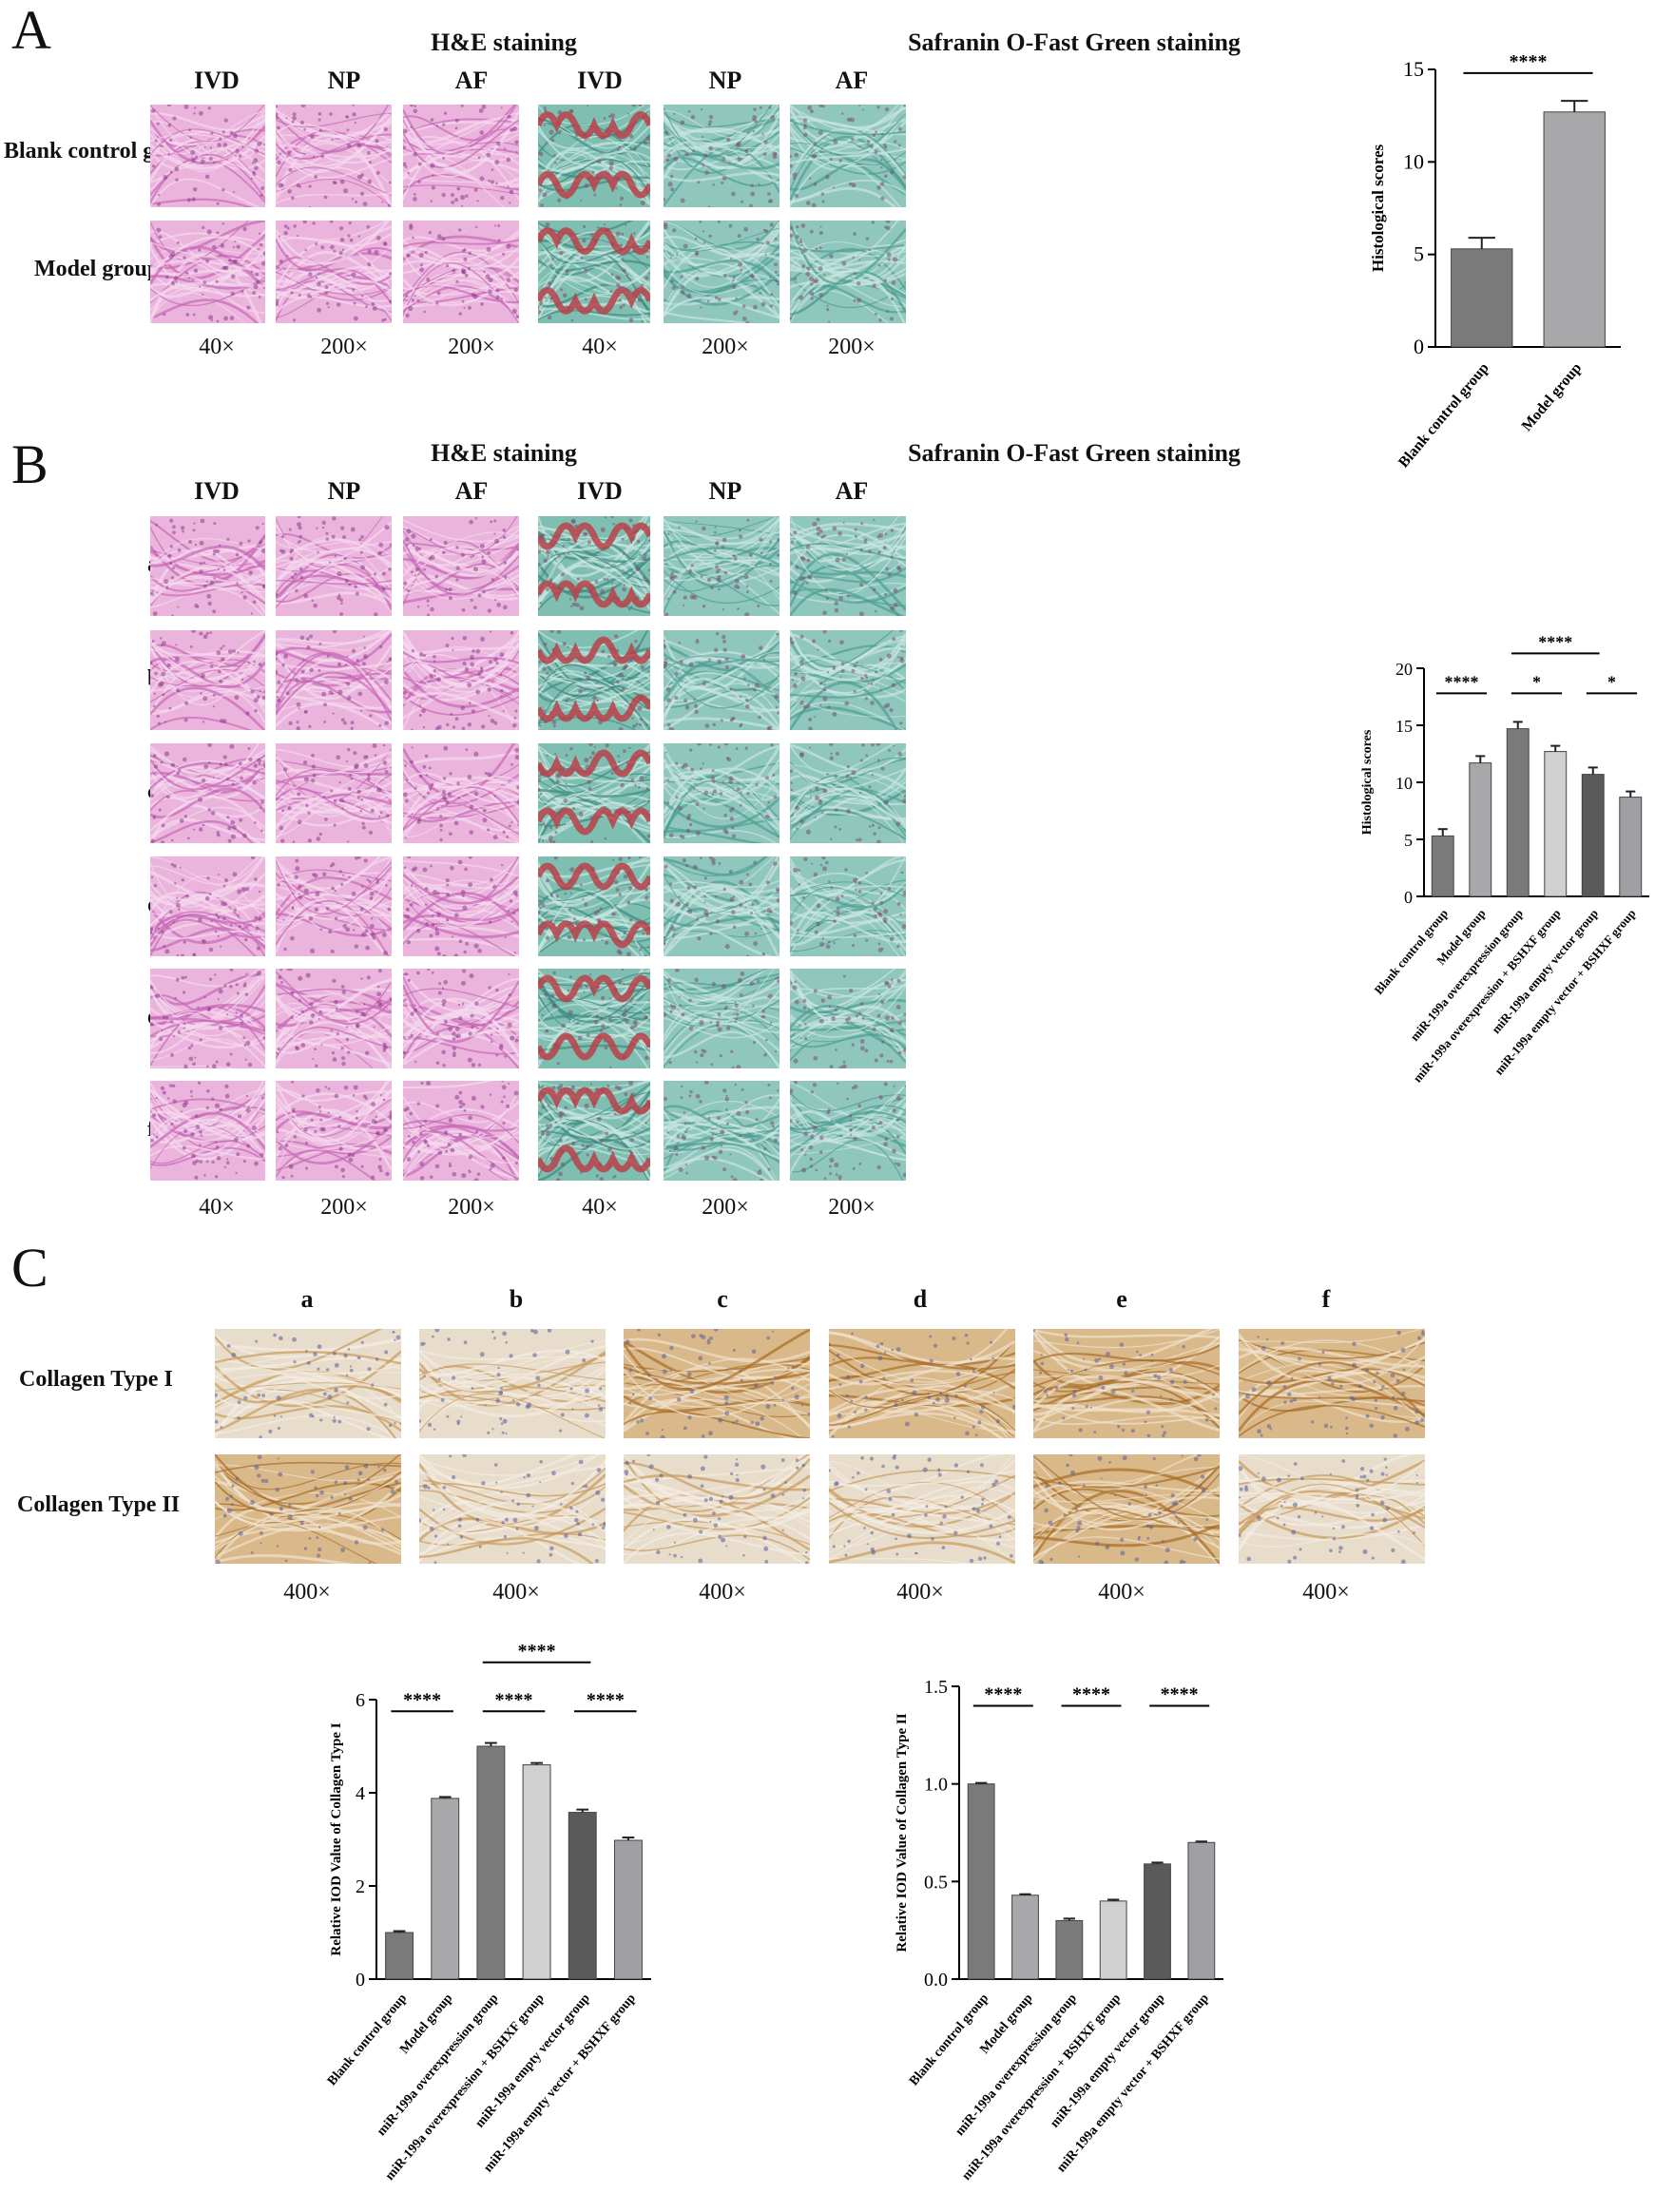 The height and width of the screenshot is (2212, 1655). Describe the element at coordinates (461, 566) in the screenshot. I see `panel-b-image-r0-c2` at that location.